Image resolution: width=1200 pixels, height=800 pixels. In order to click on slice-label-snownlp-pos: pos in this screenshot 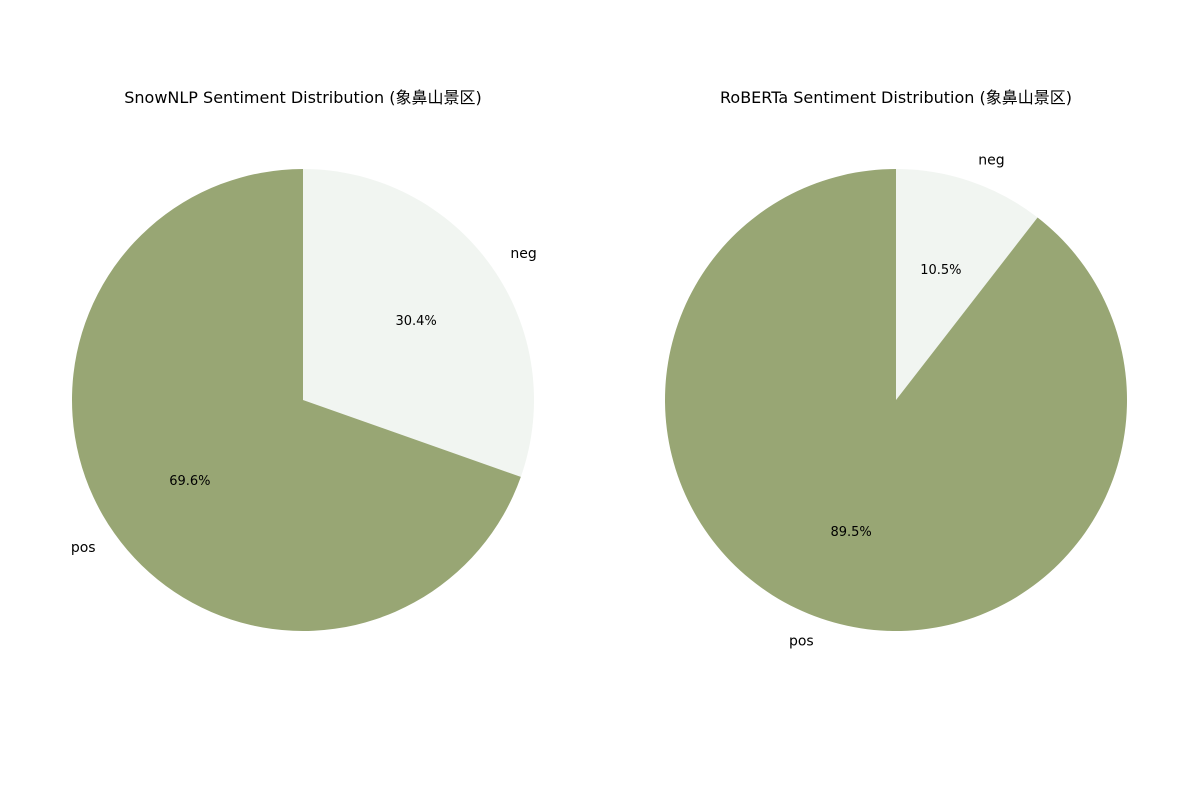, I will do `click(83, 548)`.